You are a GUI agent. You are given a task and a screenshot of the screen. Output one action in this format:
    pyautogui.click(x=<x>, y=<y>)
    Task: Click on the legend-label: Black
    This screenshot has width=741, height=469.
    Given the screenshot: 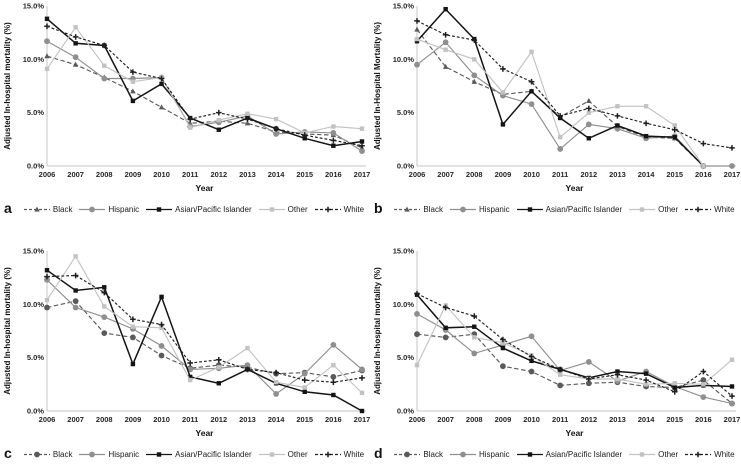 What is the action you would take?
    pyautogui.click(x=433, y=209)
    